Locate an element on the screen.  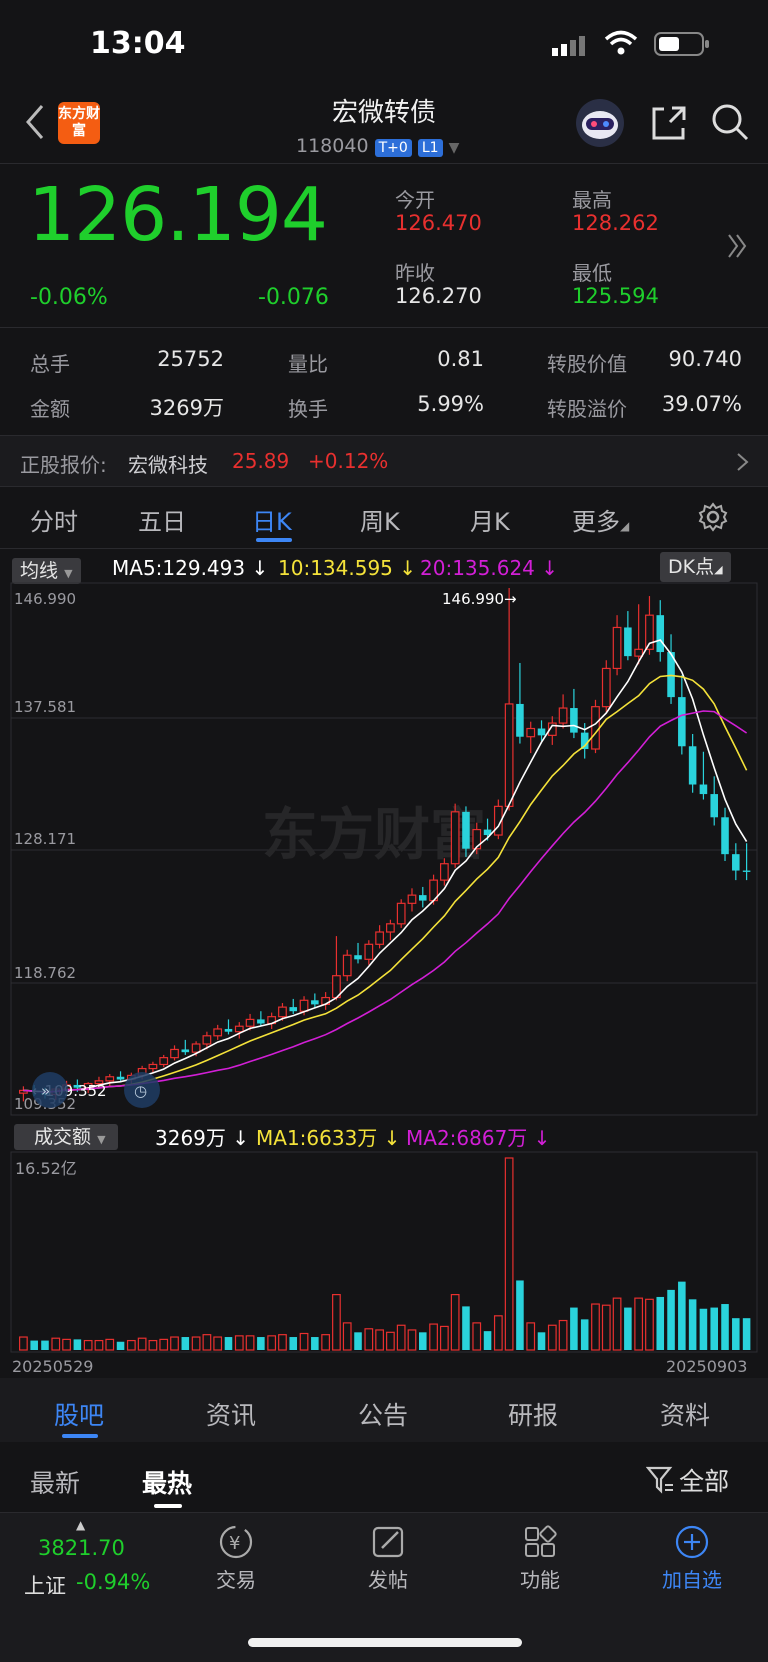
caret-up-icon: ▲ is located at coordinates (81, 1525).